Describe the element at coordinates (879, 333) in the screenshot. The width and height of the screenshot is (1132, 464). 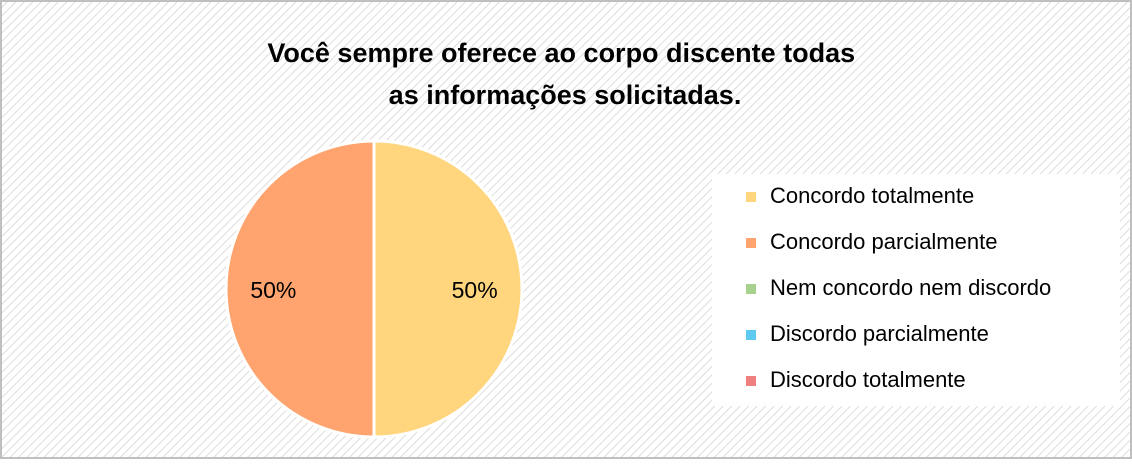
I see `legend-label: Discordo parcialmente` at that location.